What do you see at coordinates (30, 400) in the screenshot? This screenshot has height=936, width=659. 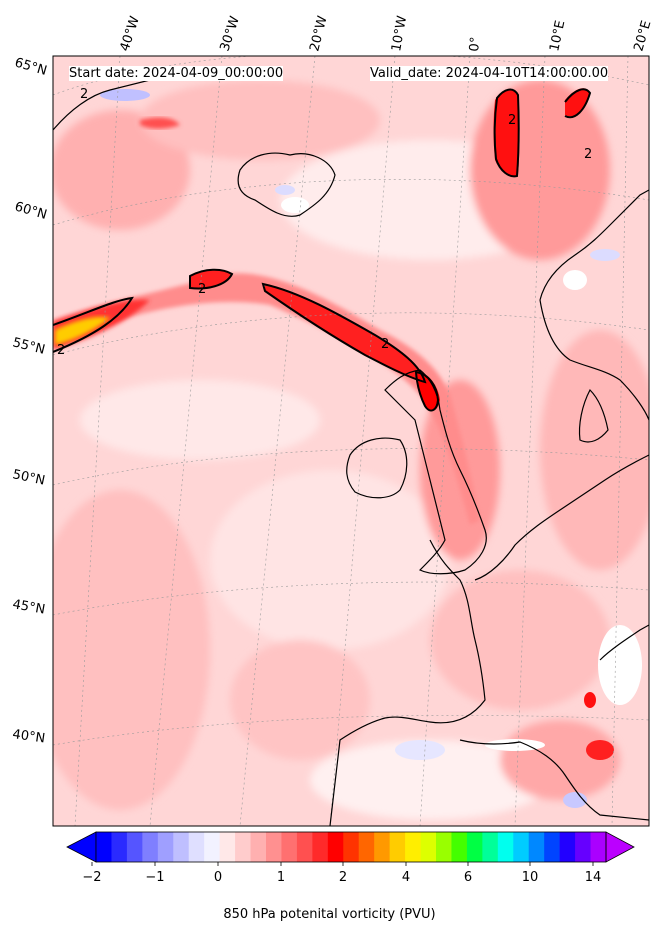 I see `latitude-ticks: 65°N 60°N 55°N 50°N 45°N 40°N` at bounding box center [30, 400].